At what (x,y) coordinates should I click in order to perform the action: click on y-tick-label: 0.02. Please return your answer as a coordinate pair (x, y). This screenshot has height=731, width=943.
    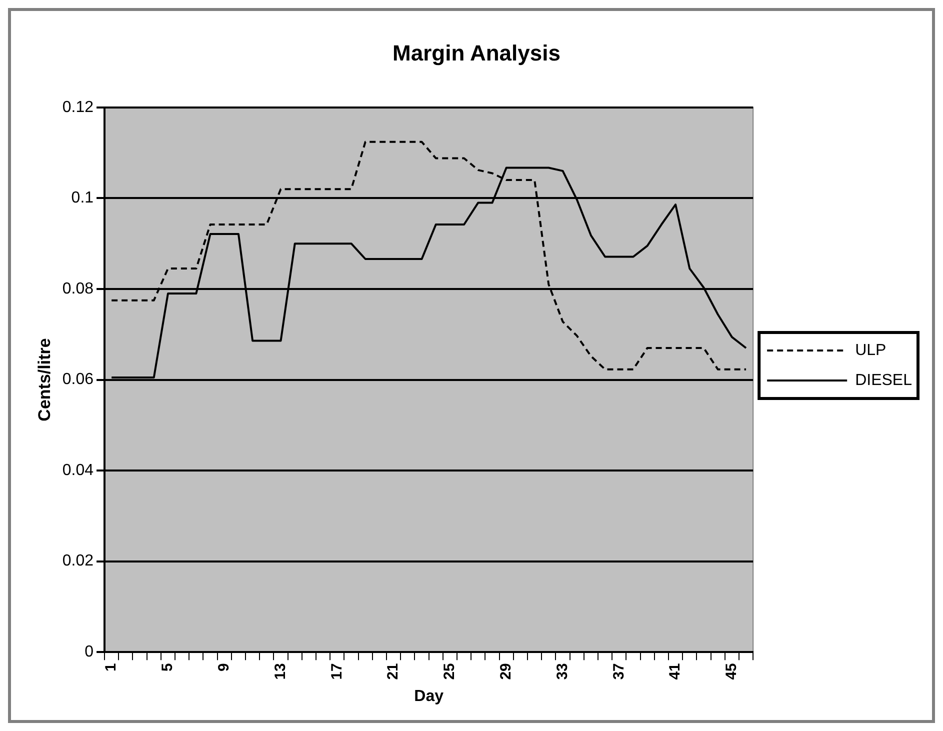
    Looking at the image, I should click on (78, 561).